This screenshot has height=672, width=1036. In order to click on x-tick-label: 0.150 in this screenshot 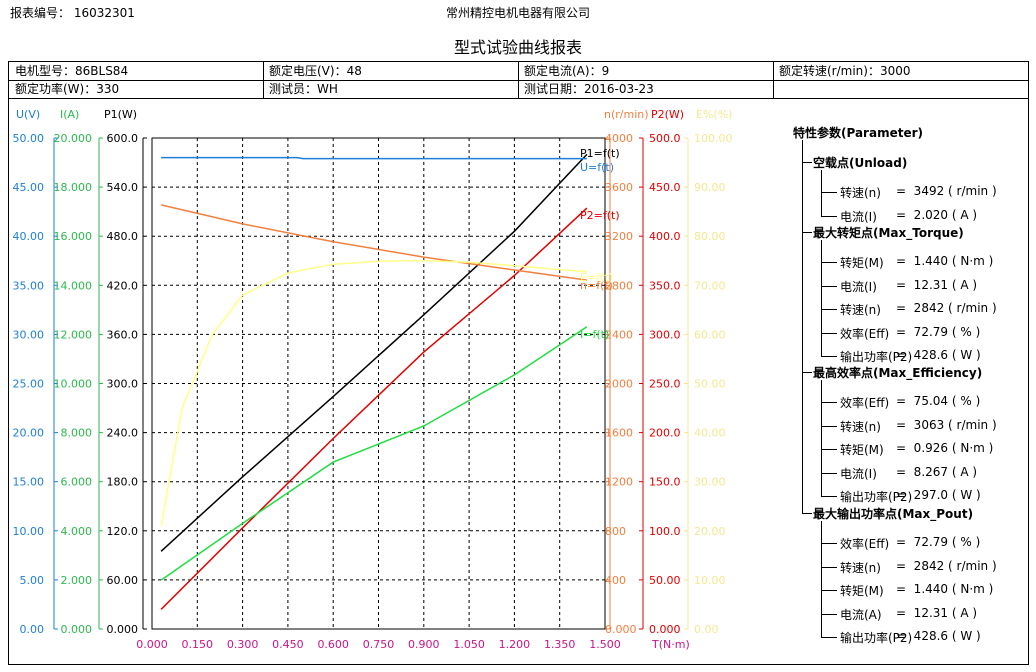, I will do `click(198, 644)`.